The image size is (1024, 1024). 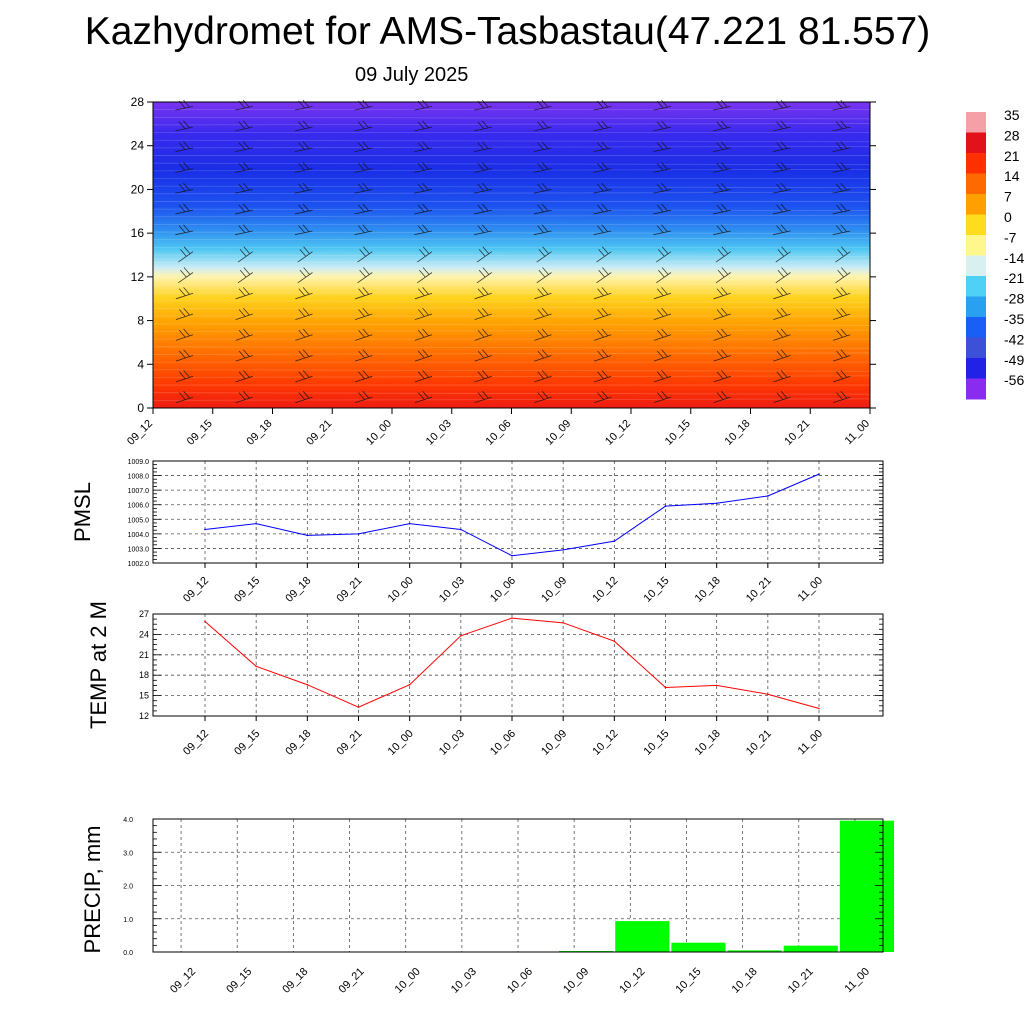 I want to click on y-tick-label: 0, so click(x=140, y=408).